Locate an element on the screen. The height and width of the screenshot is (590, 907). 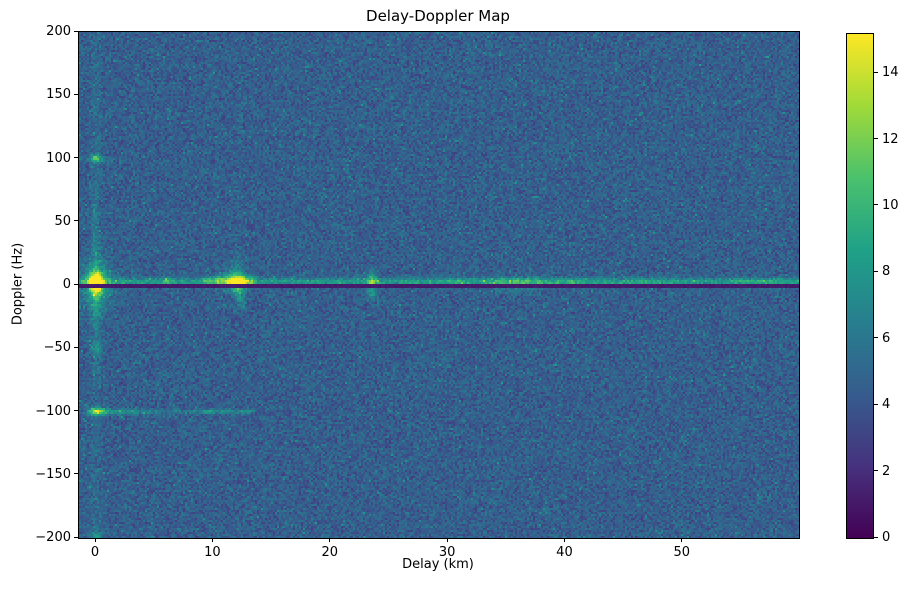
y-tick-label: −150 is located at coordinates (53, 474).